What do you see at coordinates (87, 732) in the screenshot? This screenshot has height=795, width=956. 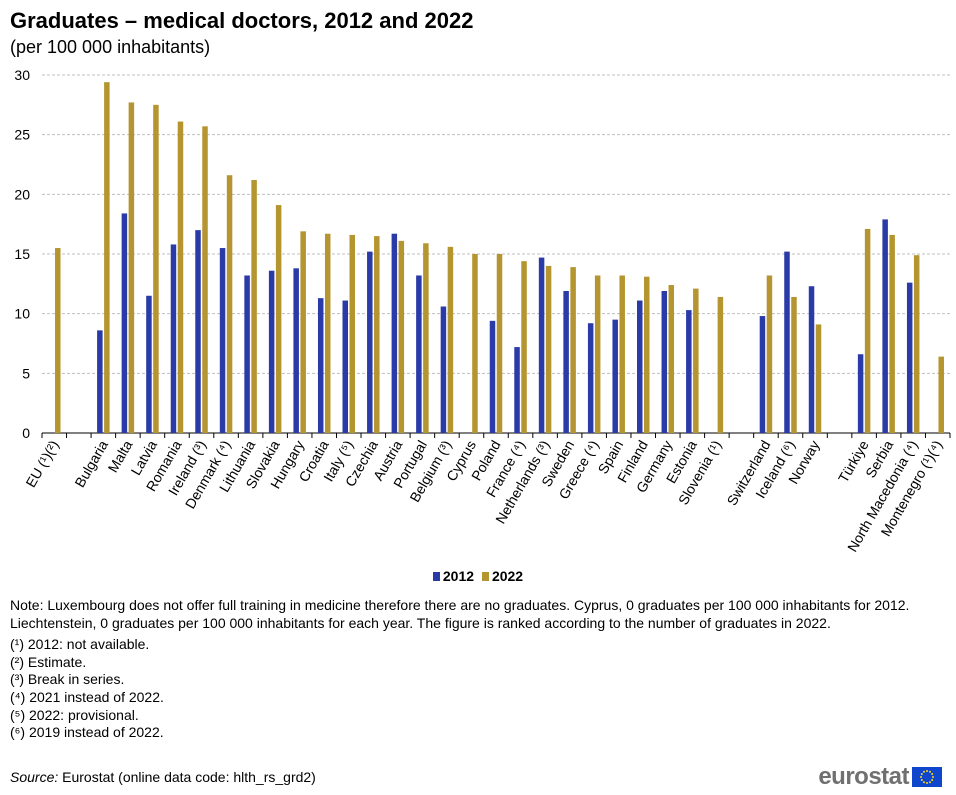 I see `footnote-6: (⁶) 2019 instead of 2022.` at bounding box center [87, 732].